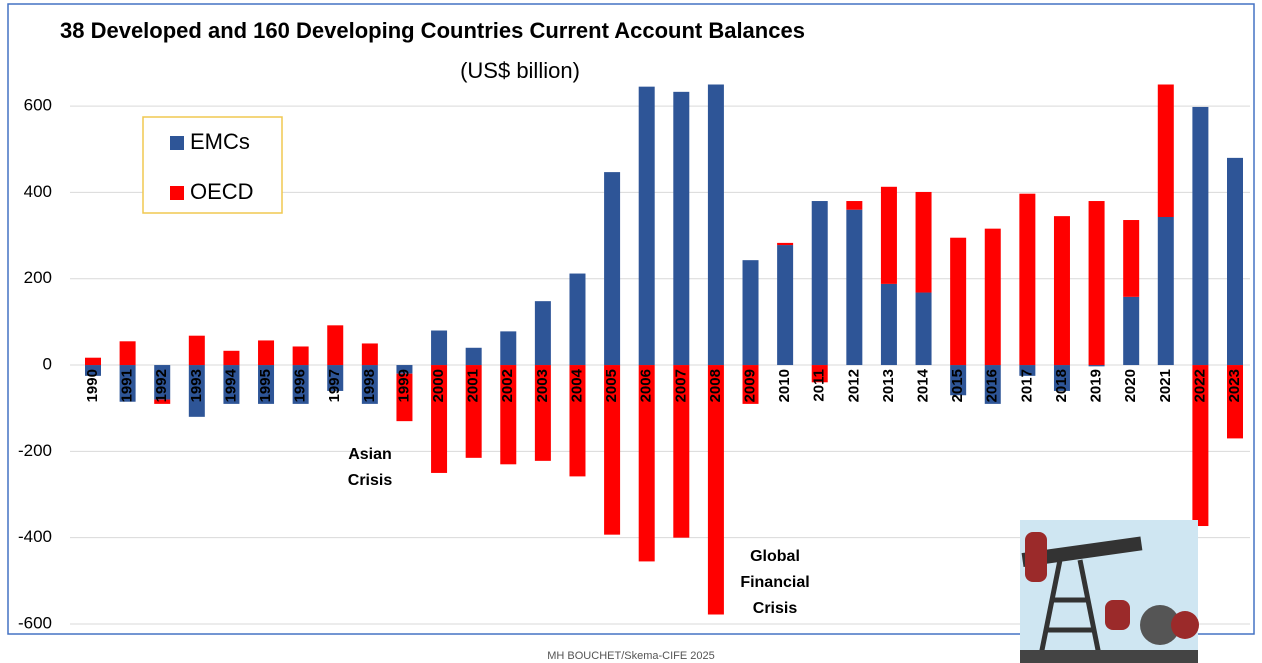 The height and width of the screenshot is (663, 1262). What do you see at coordinates (47, 364) in the screenshot?
I see `y-tick-label: 0` at bounding box center [47, 364].